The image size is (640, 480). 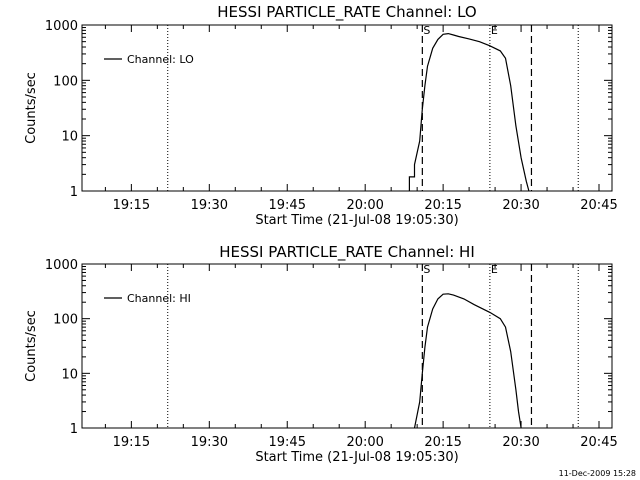 What do you see at coordinates (160, 59) in the screenshot?
I see `legend-label: Channel: LO` at bounding box center [160, 59].